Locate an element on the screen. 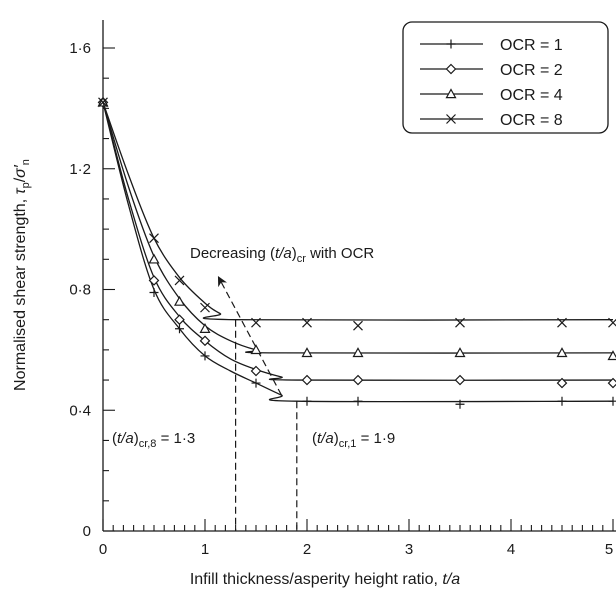  y-tick-label: 0 is located at coordinates (87, 531).